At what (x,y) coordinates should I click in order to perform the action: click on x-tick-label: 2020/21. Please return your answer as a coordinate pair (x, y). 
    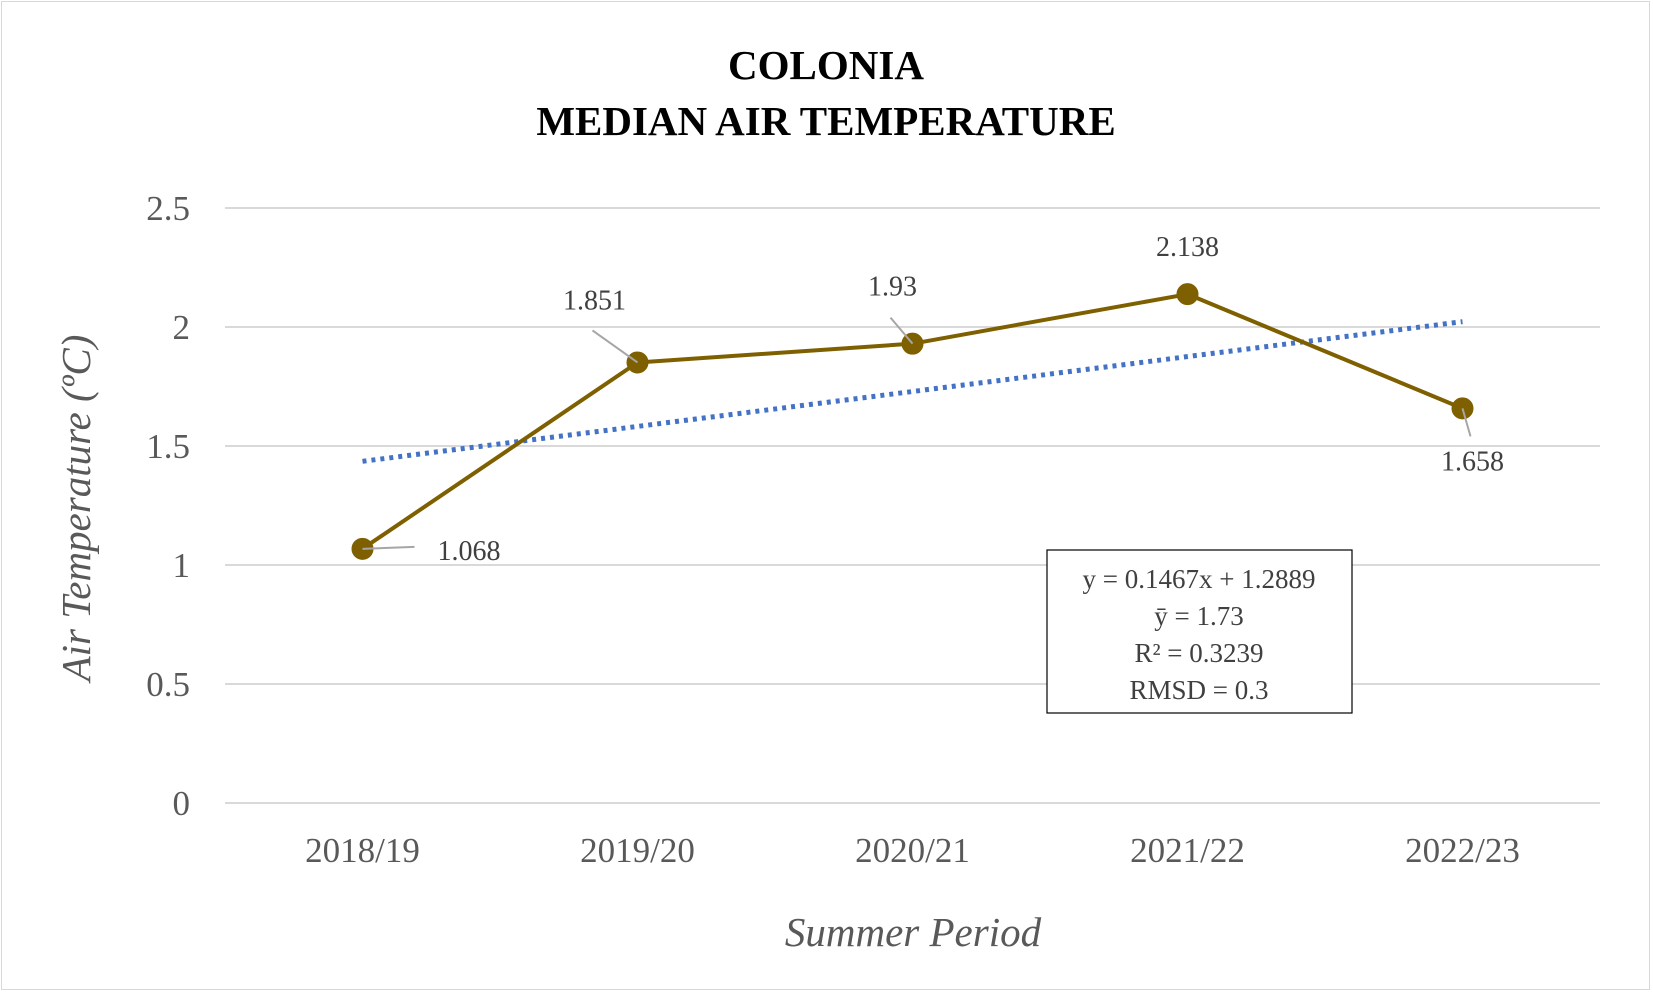
    Looking at the image, I should click on (912, 850).